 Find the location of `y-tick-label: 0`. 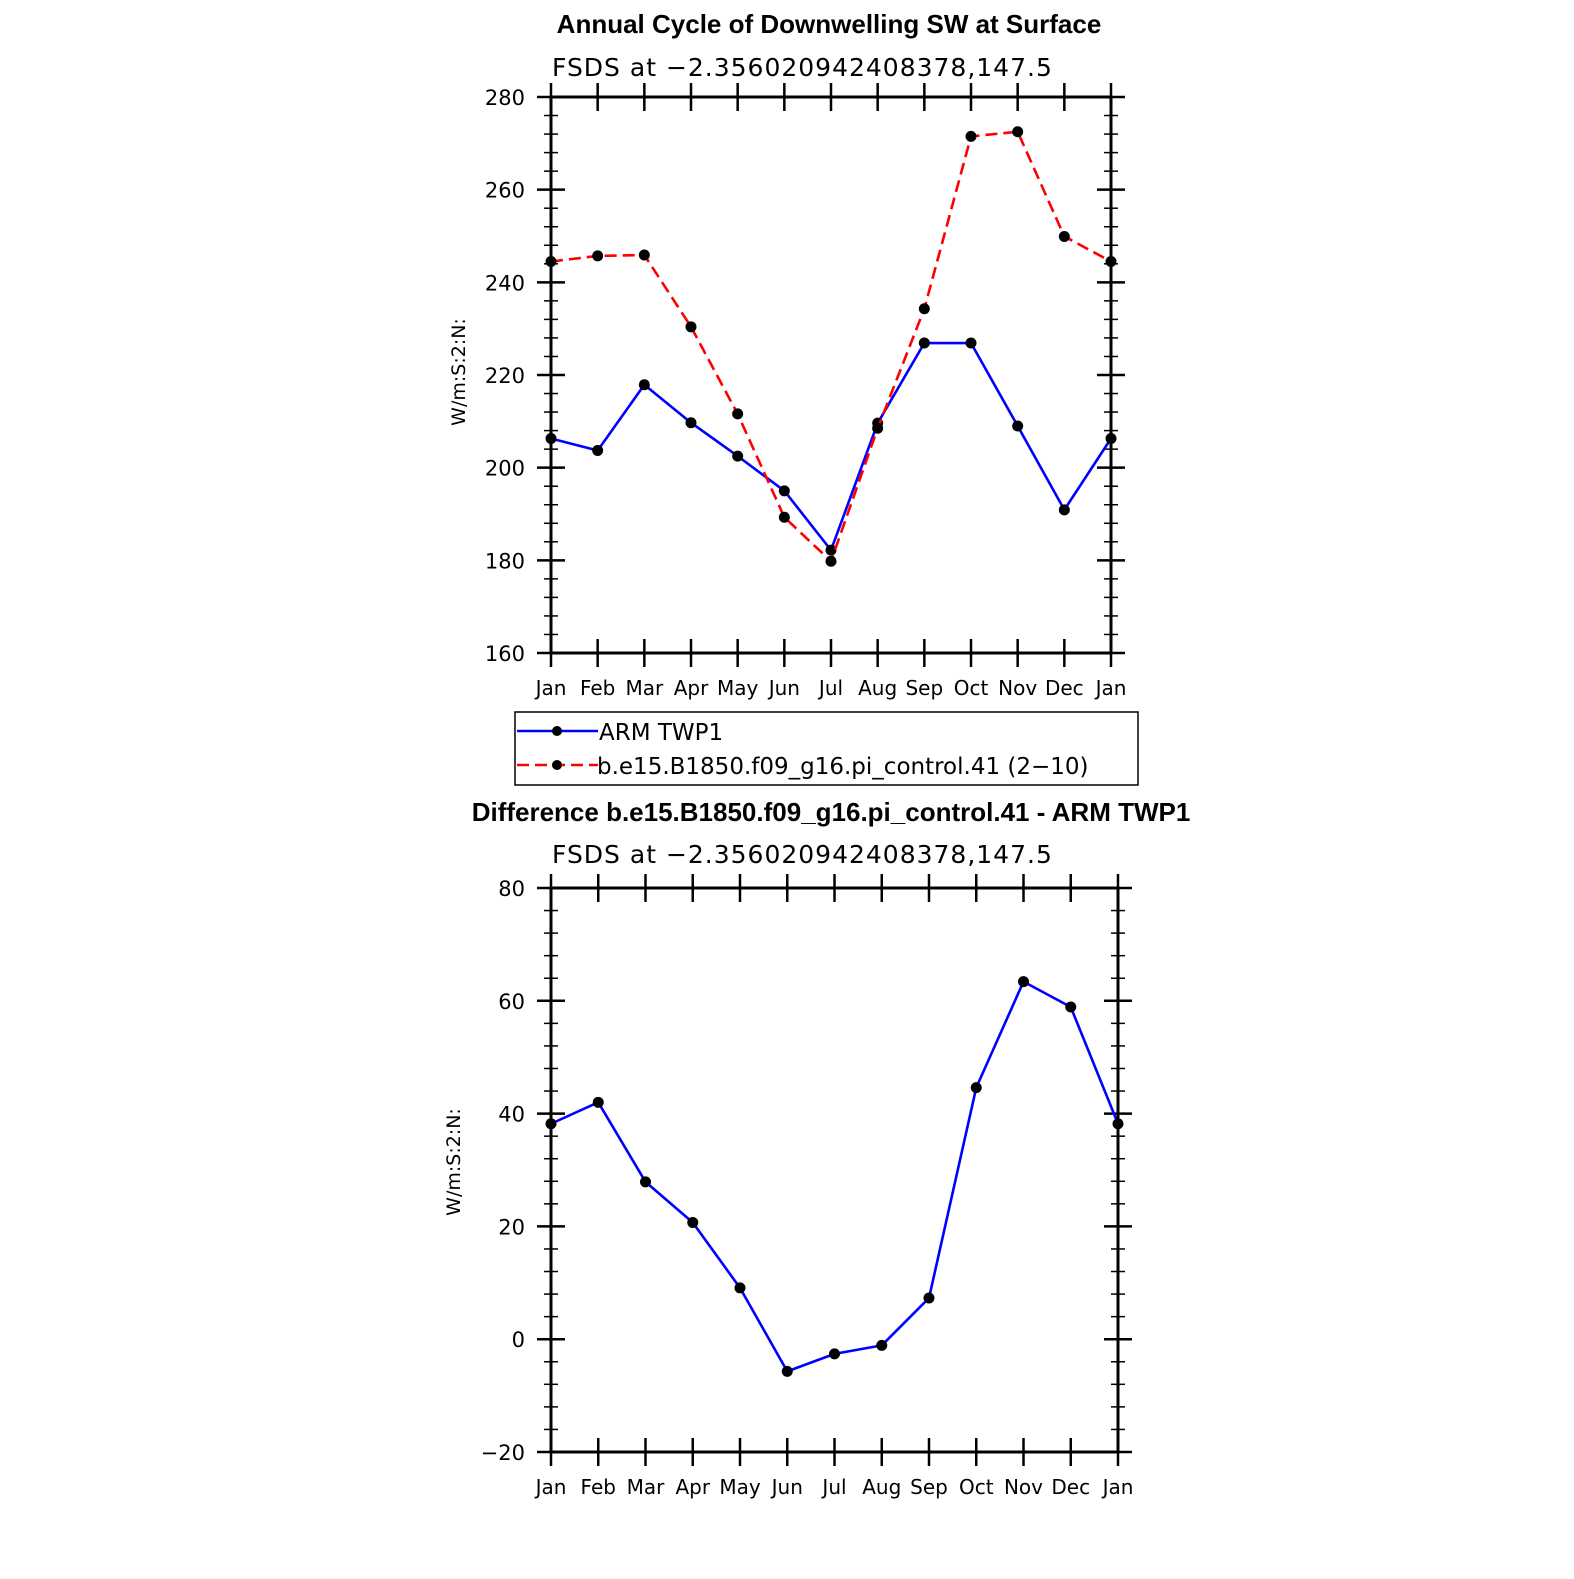

y-tick-label: 0 is located at coordinates (518, 1340).